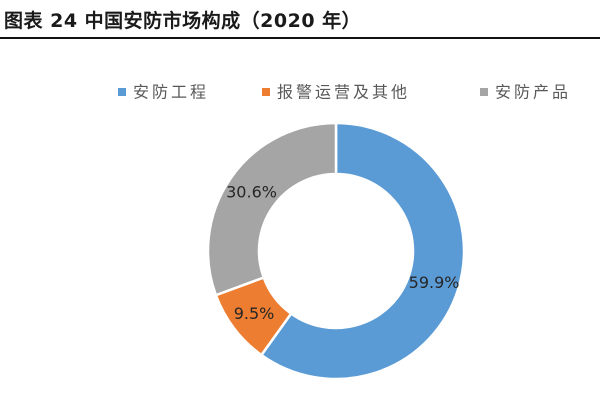 This screenshot has height=400, width=600. I want to click on legend-item-security-engineering: 安防工程, so click(163, 92).